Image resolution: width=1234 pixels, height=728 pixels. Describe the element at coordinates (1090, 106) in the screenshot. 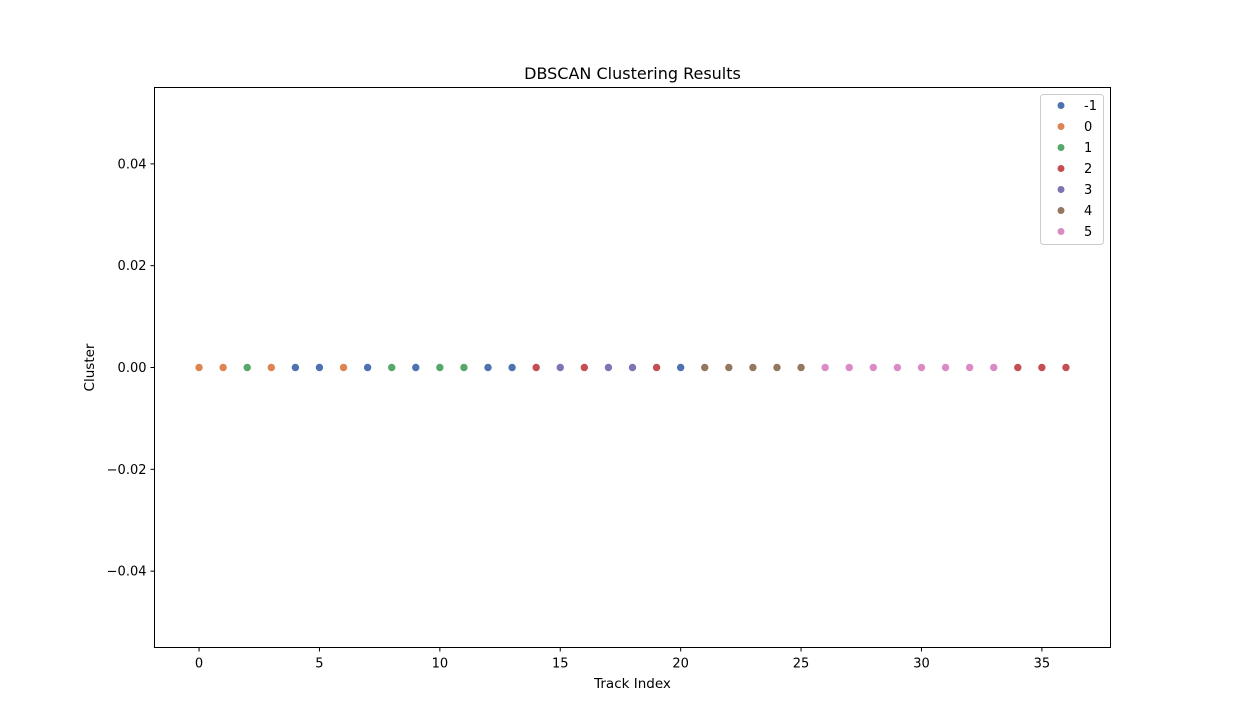

I see `legend-label: -1` at that location.